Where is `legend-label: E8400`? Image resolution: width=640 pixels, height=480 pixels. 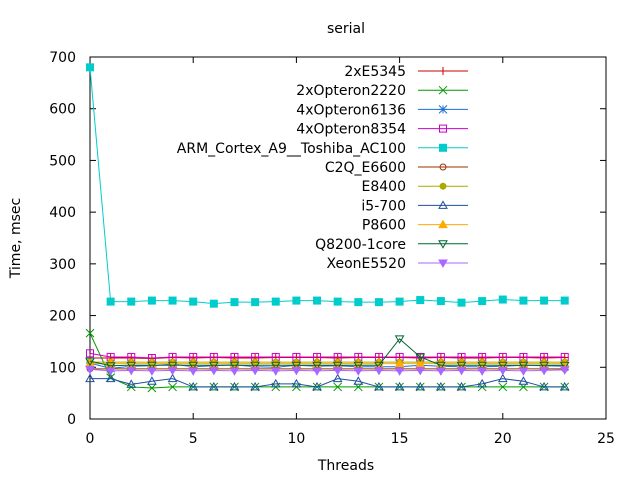 legend-label: E8400 is located at coordinates (384, 187).